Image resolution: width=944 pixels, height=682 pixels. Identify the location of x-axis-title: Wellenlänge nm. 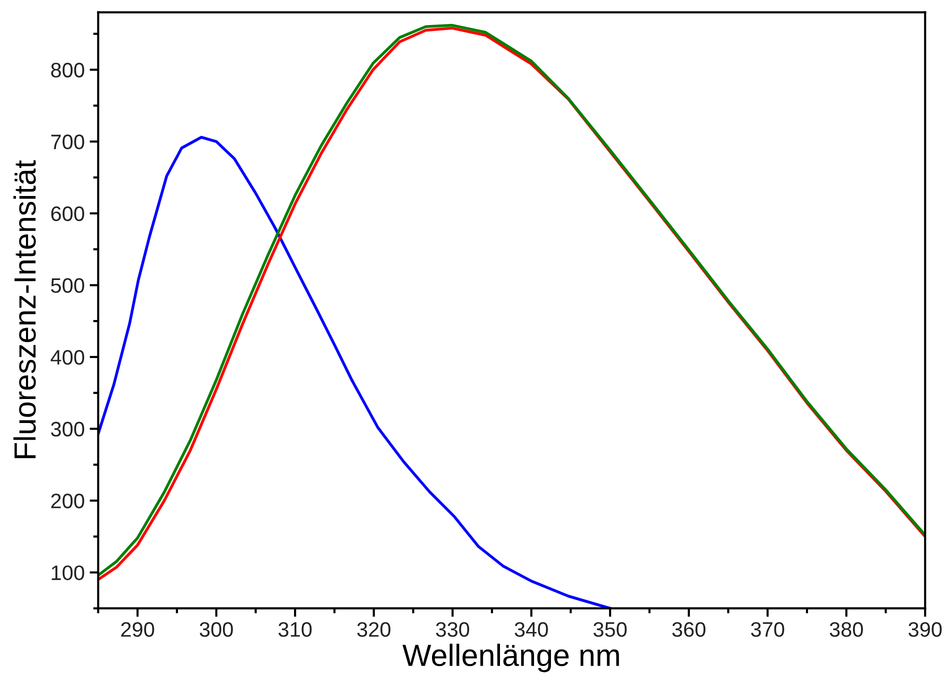
(510, 658).